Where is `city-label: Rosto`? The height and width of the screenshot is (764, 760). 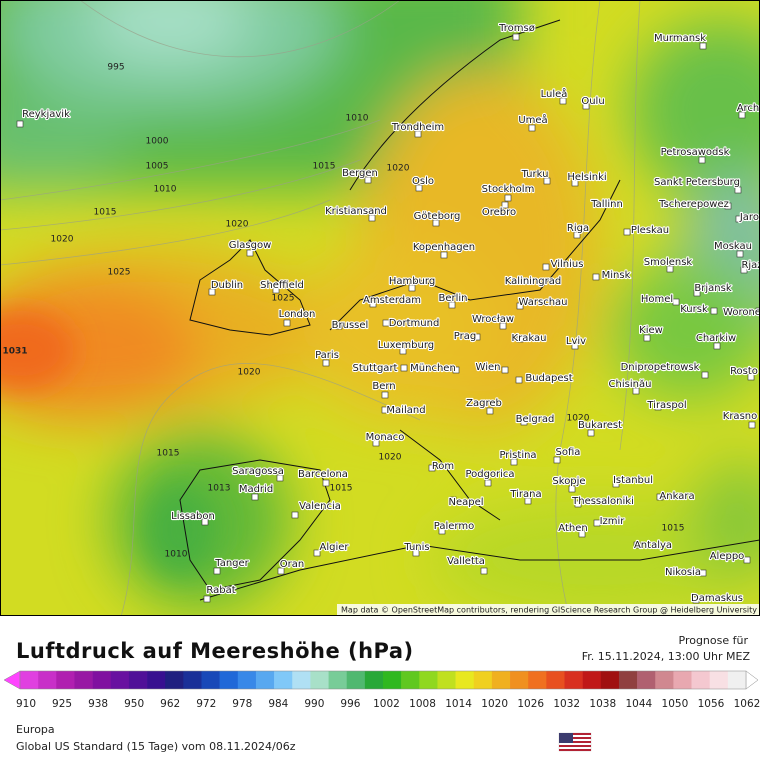
city-label: Rosto is located at coordinates (744, 371).